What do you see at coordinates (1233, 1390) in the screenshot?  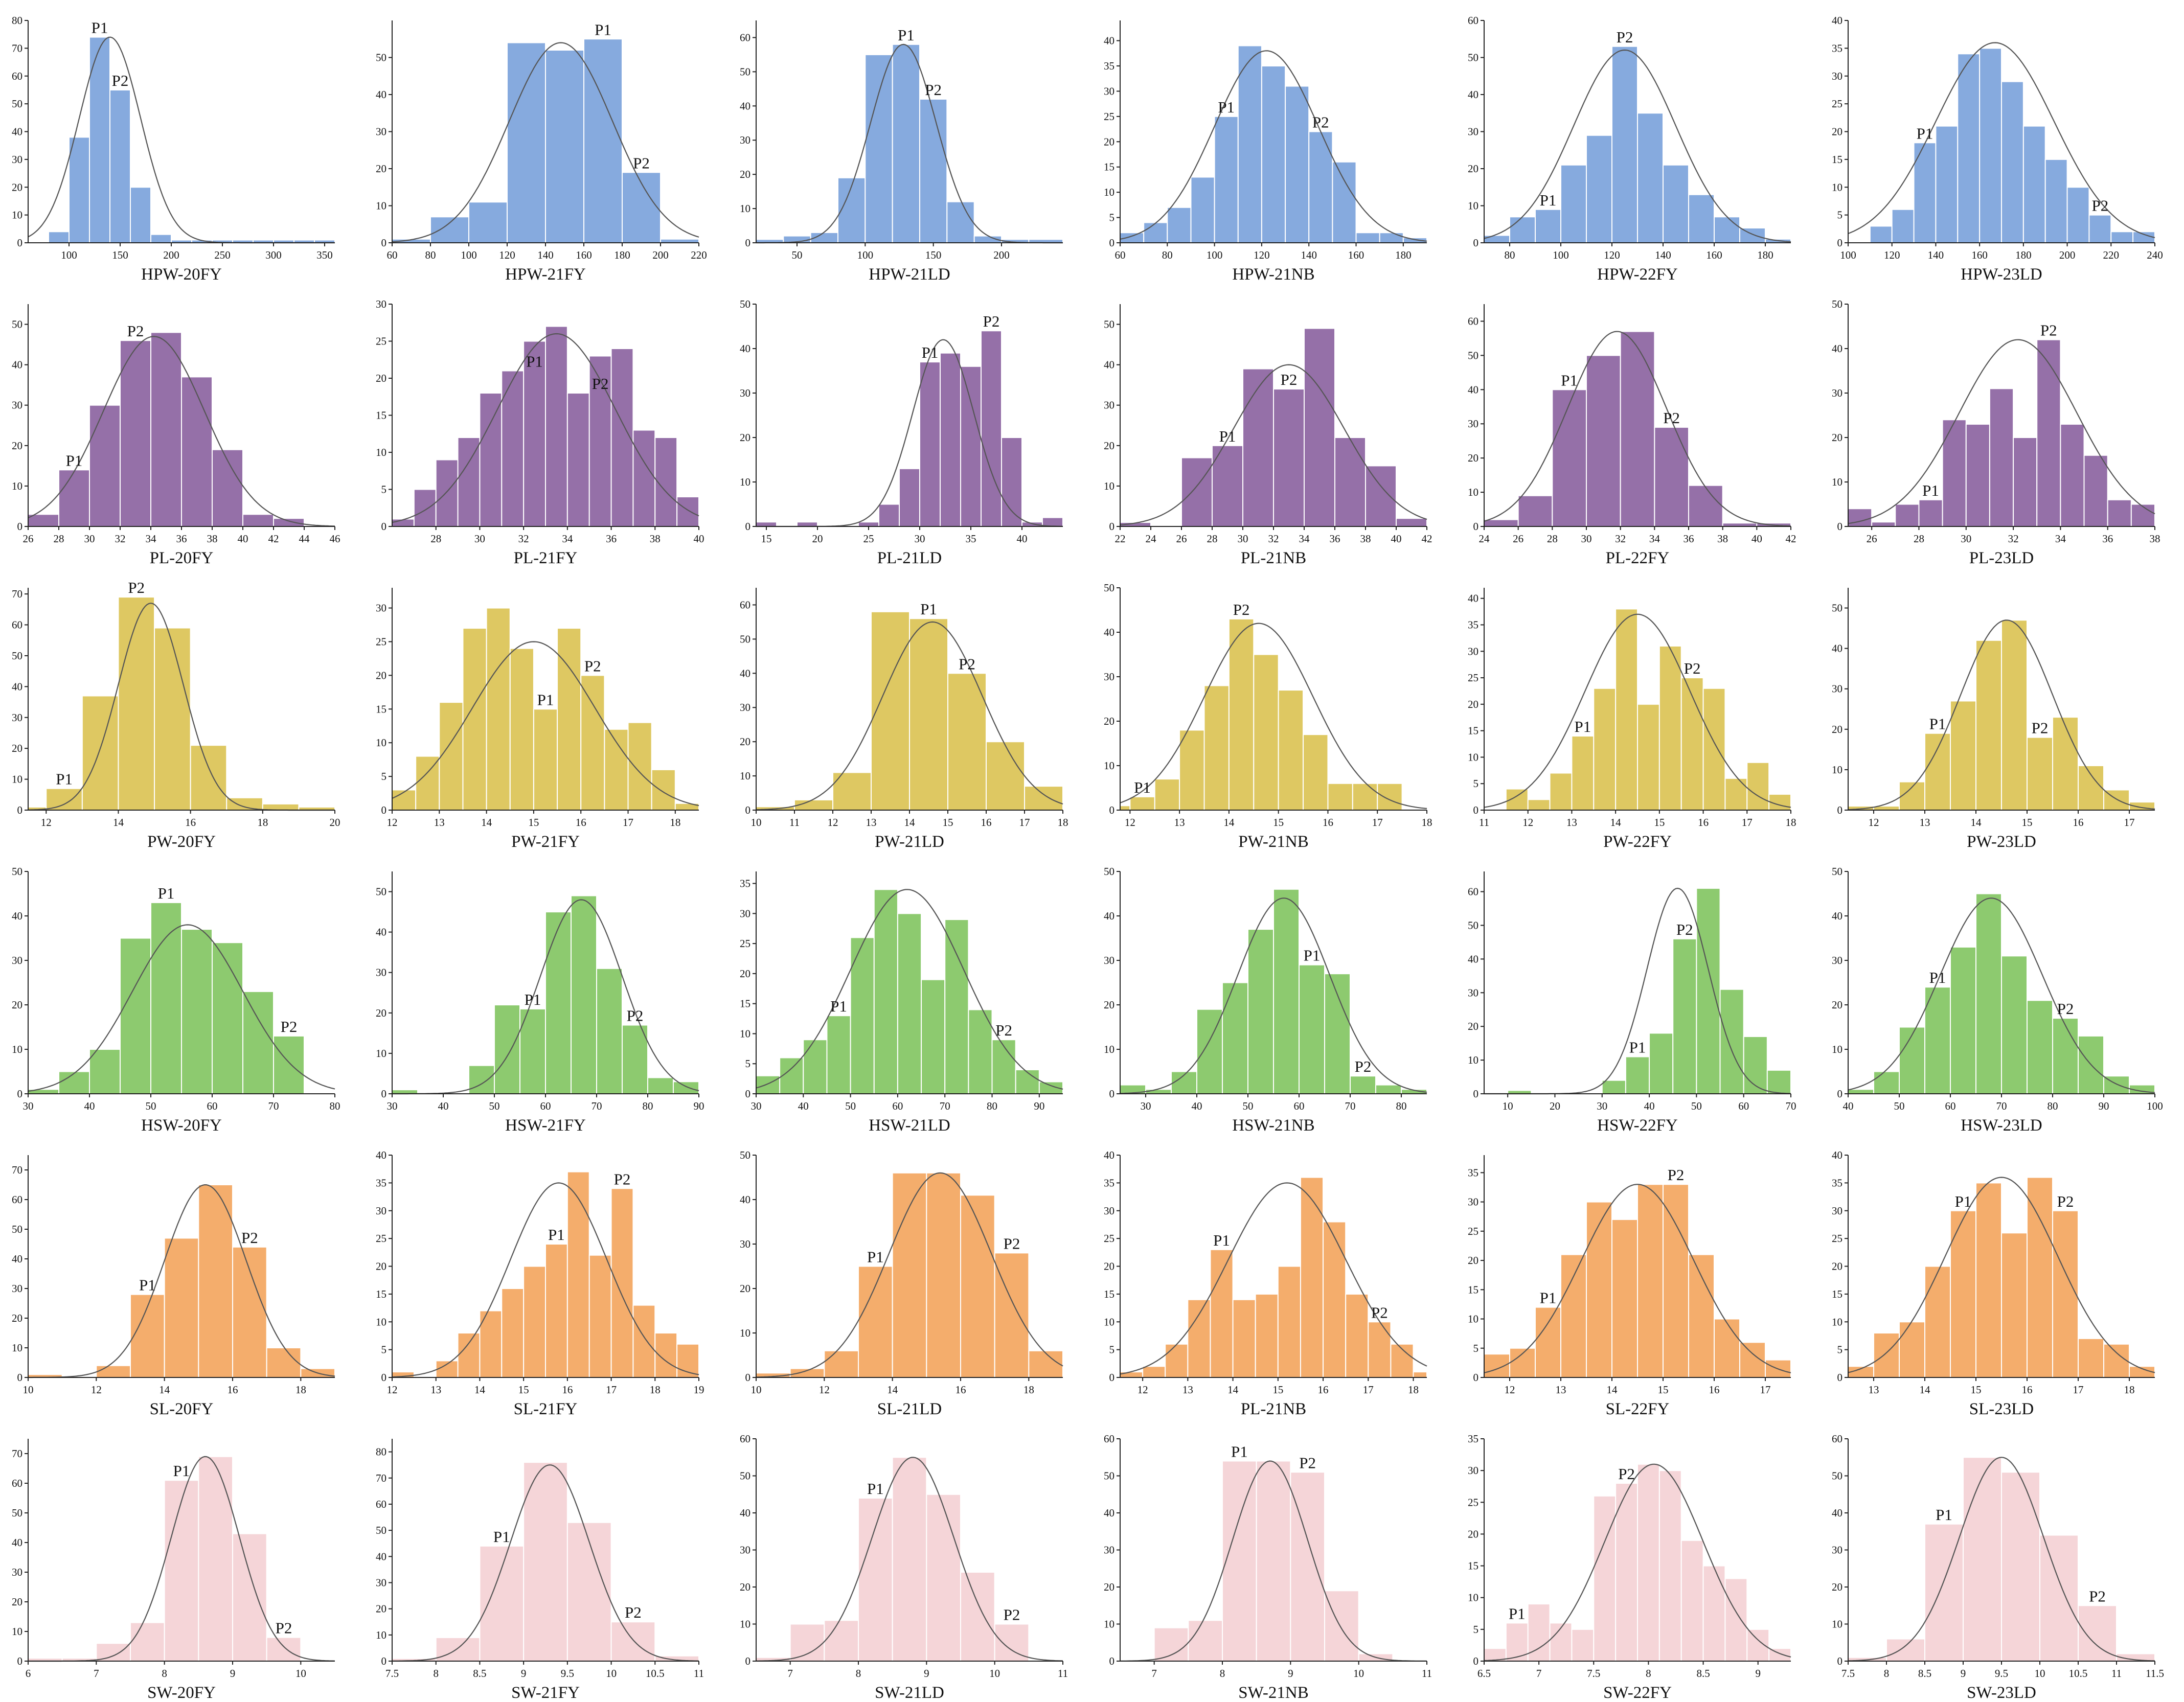 I see `x-tick-label: 14` at bounding box center [1233, 1390].